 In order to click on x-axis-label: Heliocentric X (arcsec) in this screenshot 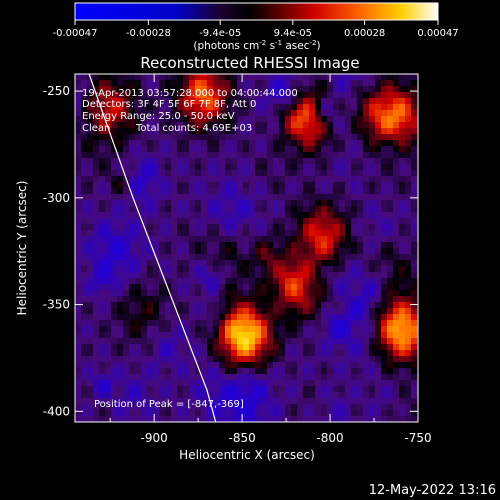, I will do `click(247, 455)`.